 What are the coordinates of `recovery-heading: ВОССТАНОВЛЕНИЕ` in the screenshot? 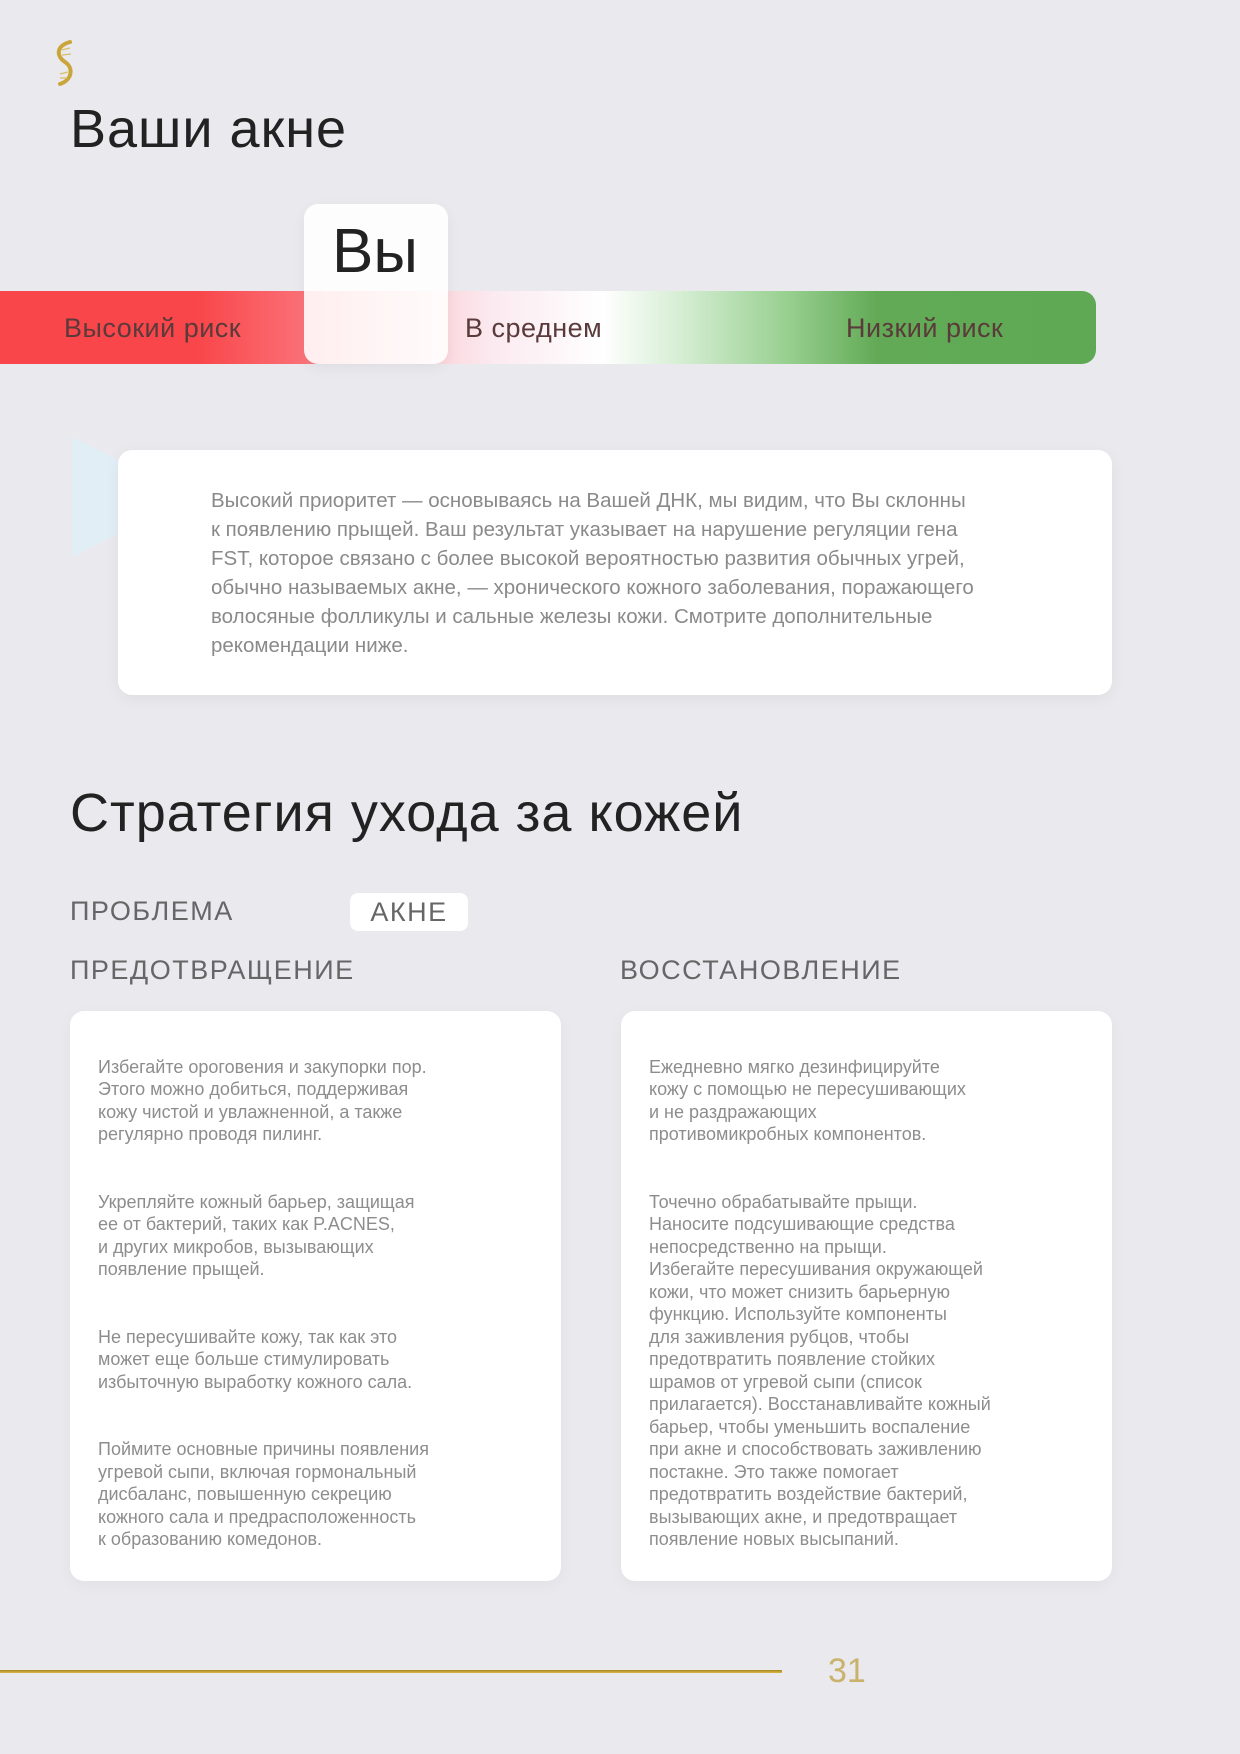 It's located at (761, 970).